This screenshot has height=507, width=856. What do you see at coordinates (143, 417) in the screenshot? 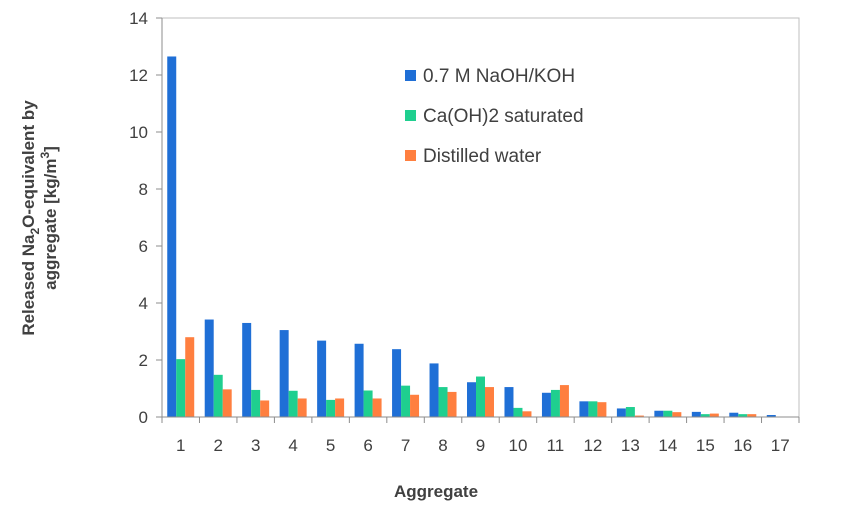
I see `y-tick-label: 0` at bounding box center [143, 417].